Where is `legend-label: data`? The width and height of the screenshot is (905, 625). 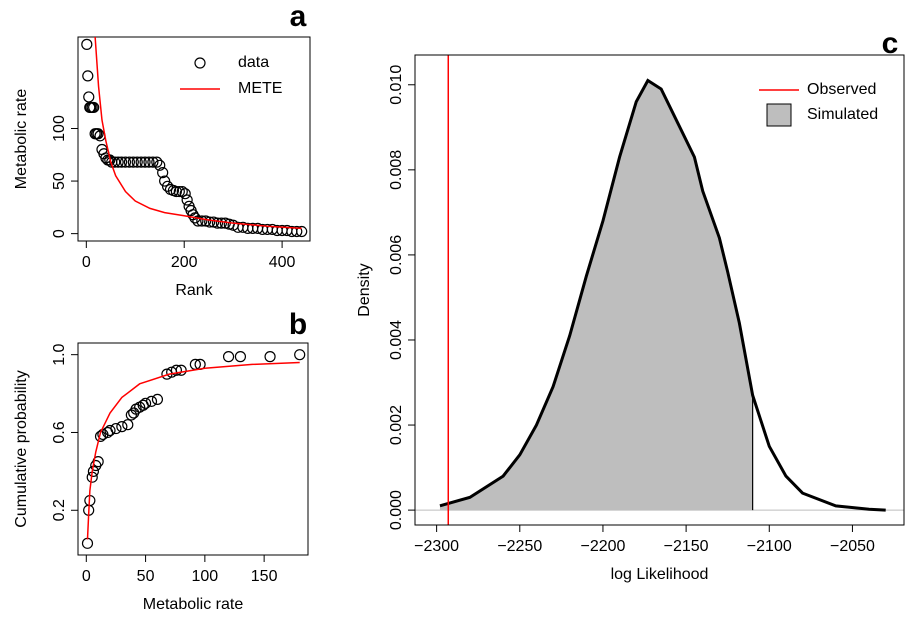
legend-label: data is located at coordinates (253, 62).